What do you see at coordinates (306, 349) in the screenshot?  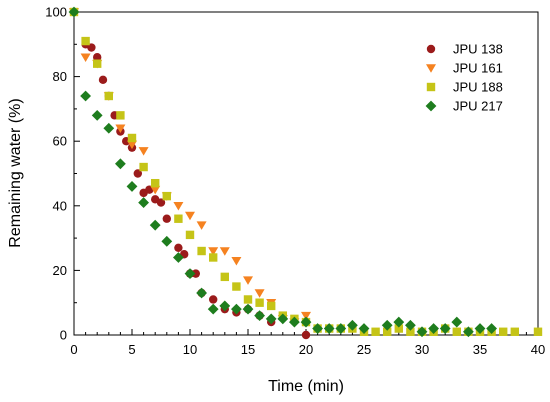 I see `x-tick-label: 20` at bounding box center [306, 349].